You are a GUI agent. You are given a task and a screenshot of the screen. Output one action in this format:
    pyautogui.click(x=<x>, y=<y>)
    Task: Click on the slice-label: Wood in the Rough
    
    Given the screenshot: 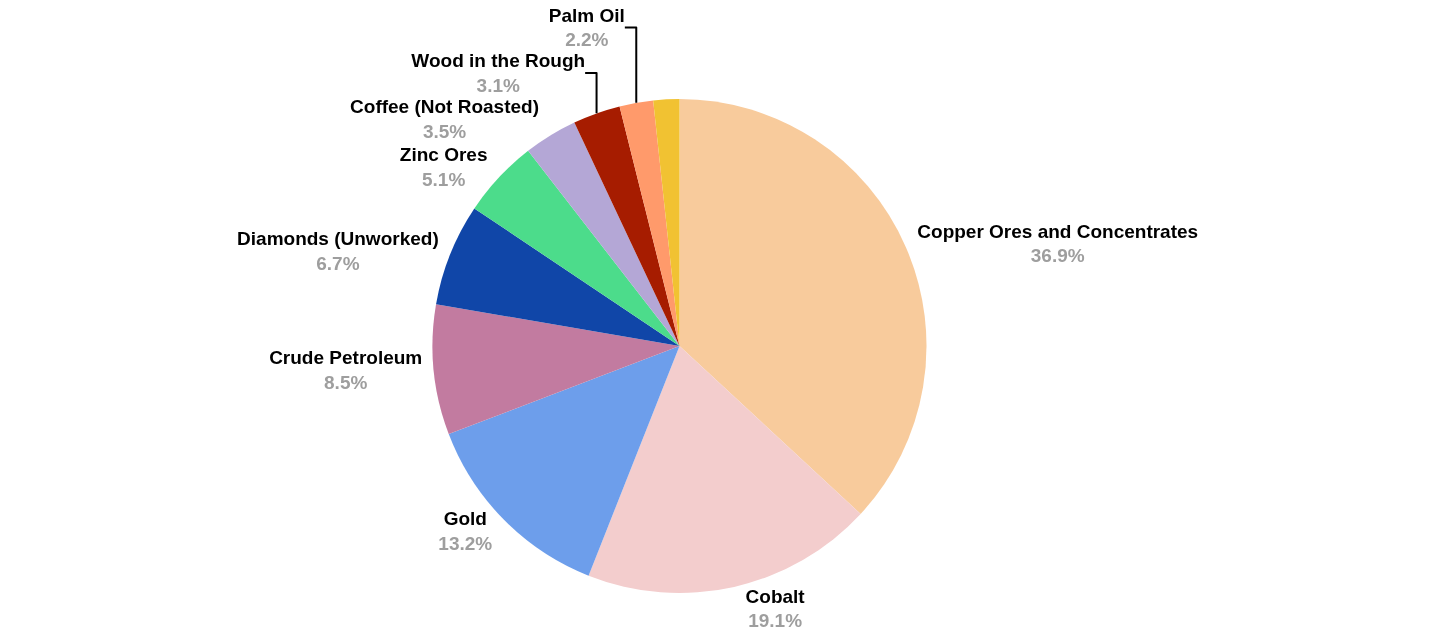 What is the action you would take?
    pyautogui.click(x=498, y=61)
    